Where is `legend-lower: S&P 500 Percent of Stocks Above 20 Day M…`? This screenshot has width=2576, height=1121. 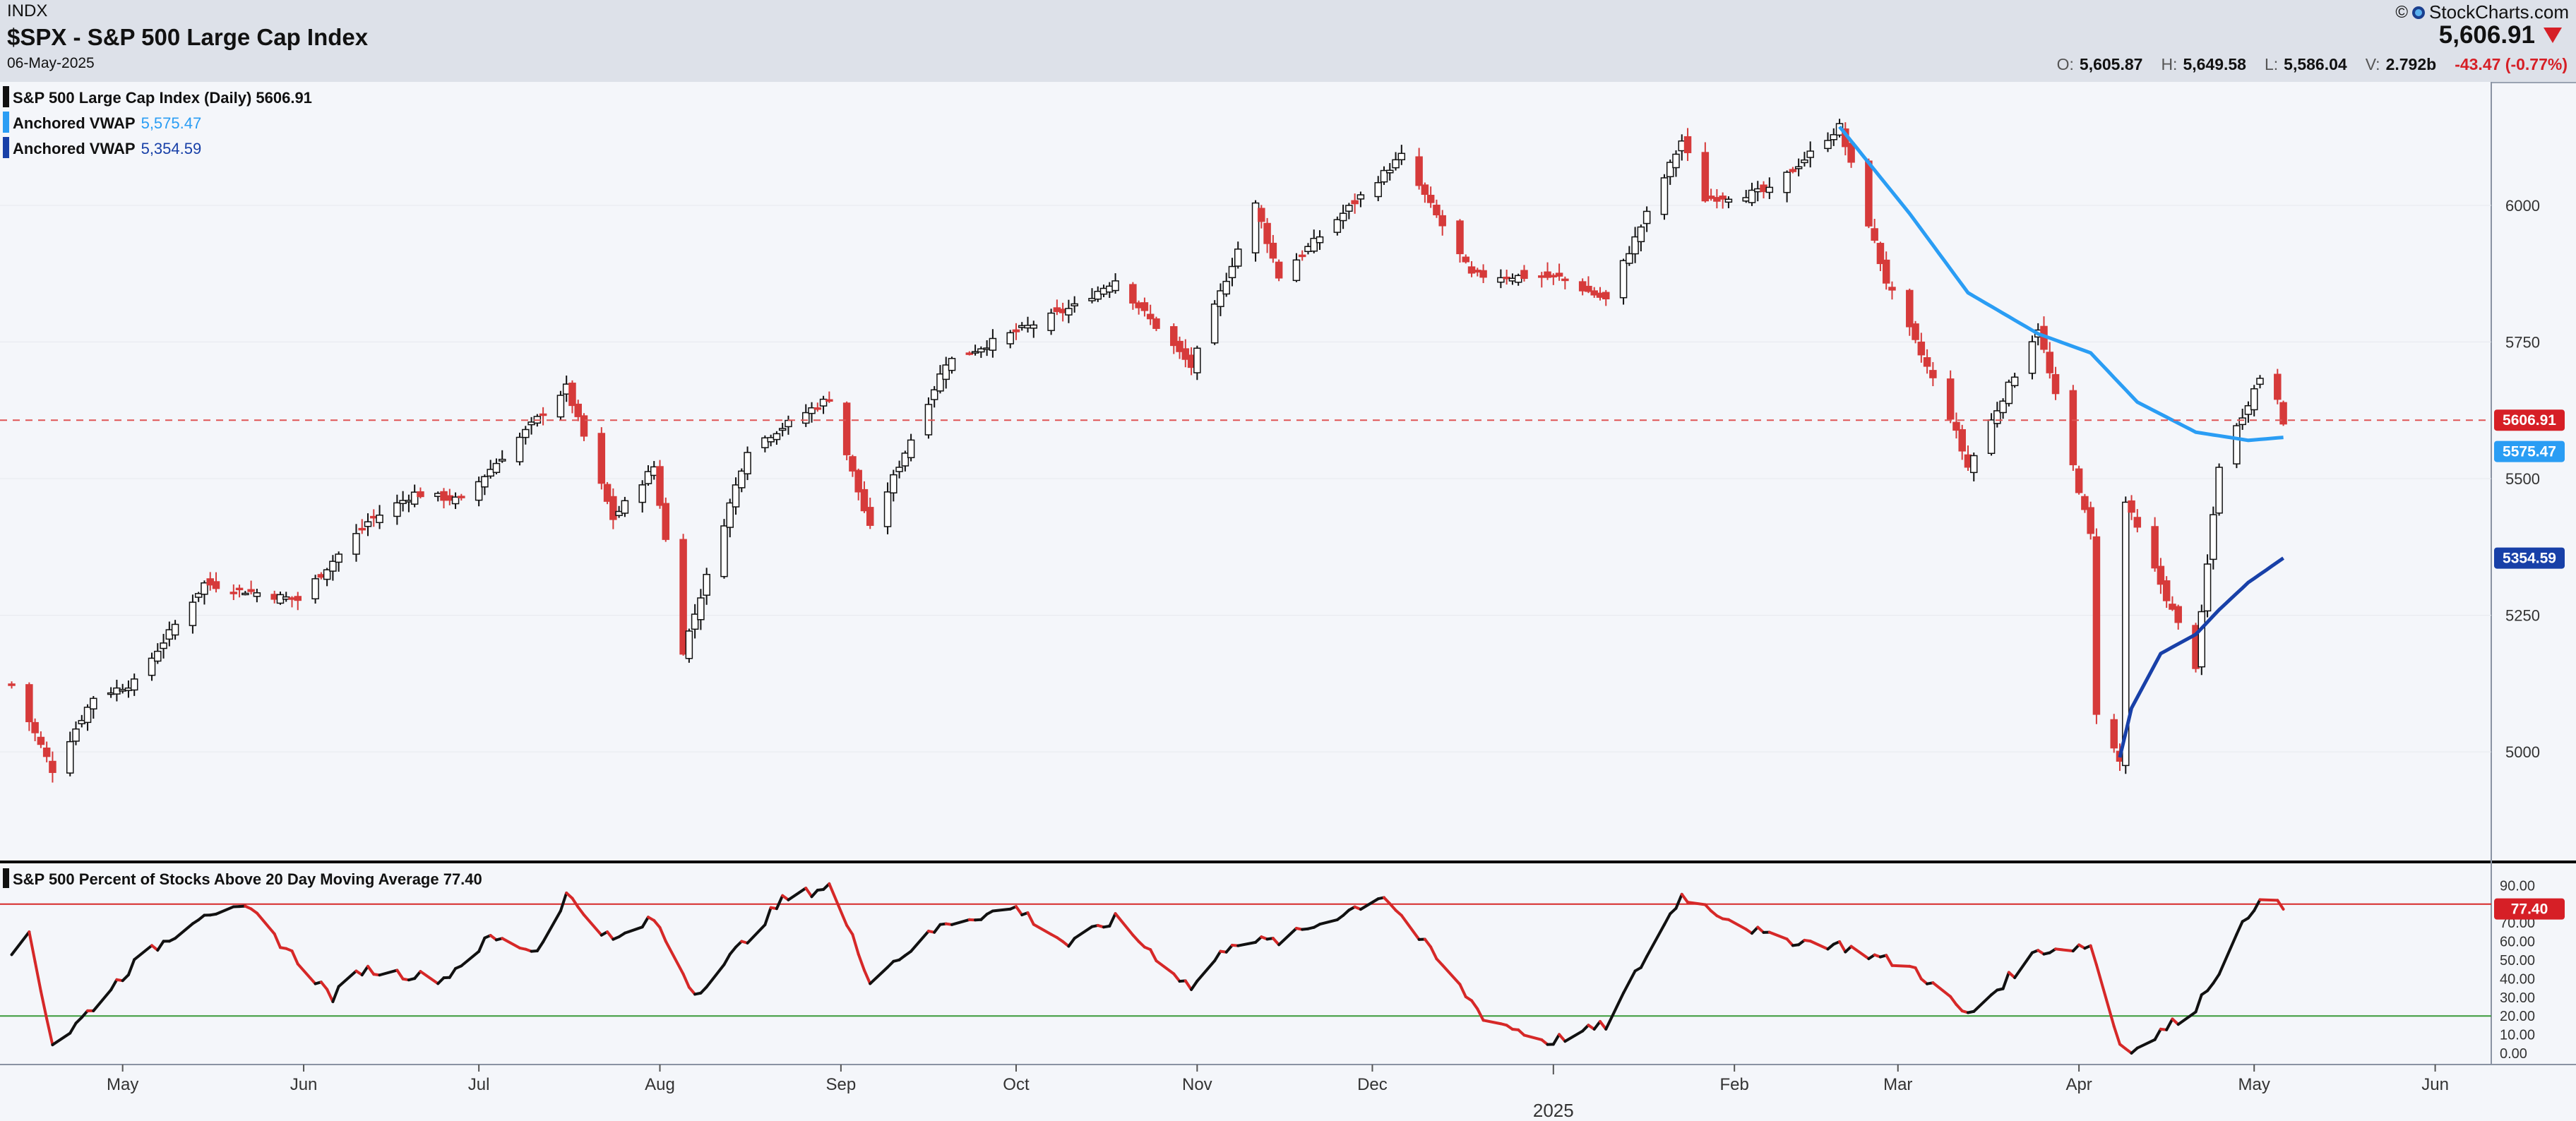 legend-lower: S&P 500 Percent of Stocks Above 20 Day M… is located at coordinates (242, 878).